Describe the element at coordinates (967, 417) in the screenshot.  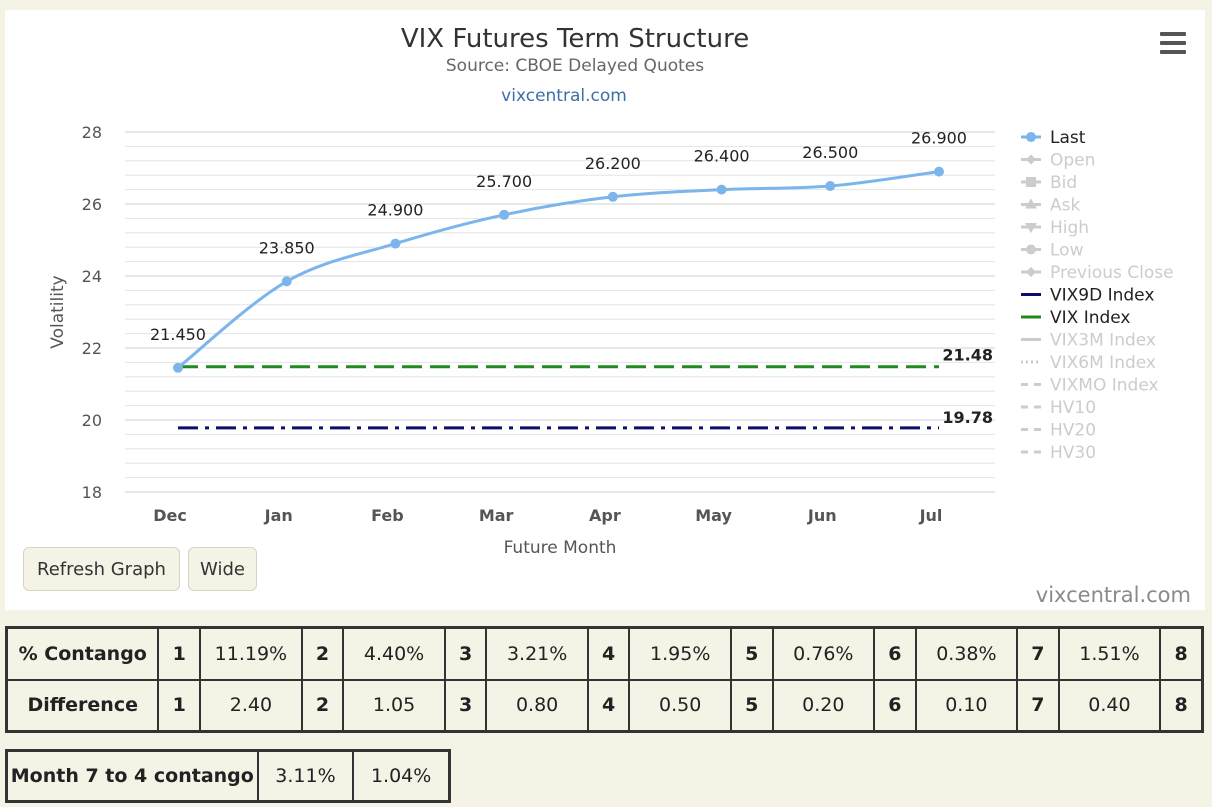
I see `vix9d-data-label: 19.78` at that location.